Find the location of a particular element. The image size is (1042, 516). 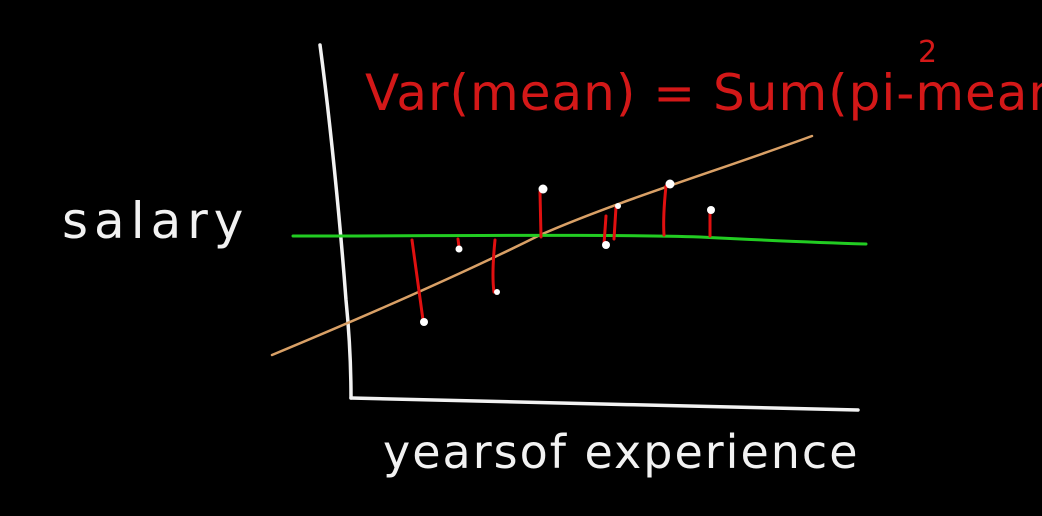

formula-exponent: 2 is located at coordinates (927, 52).